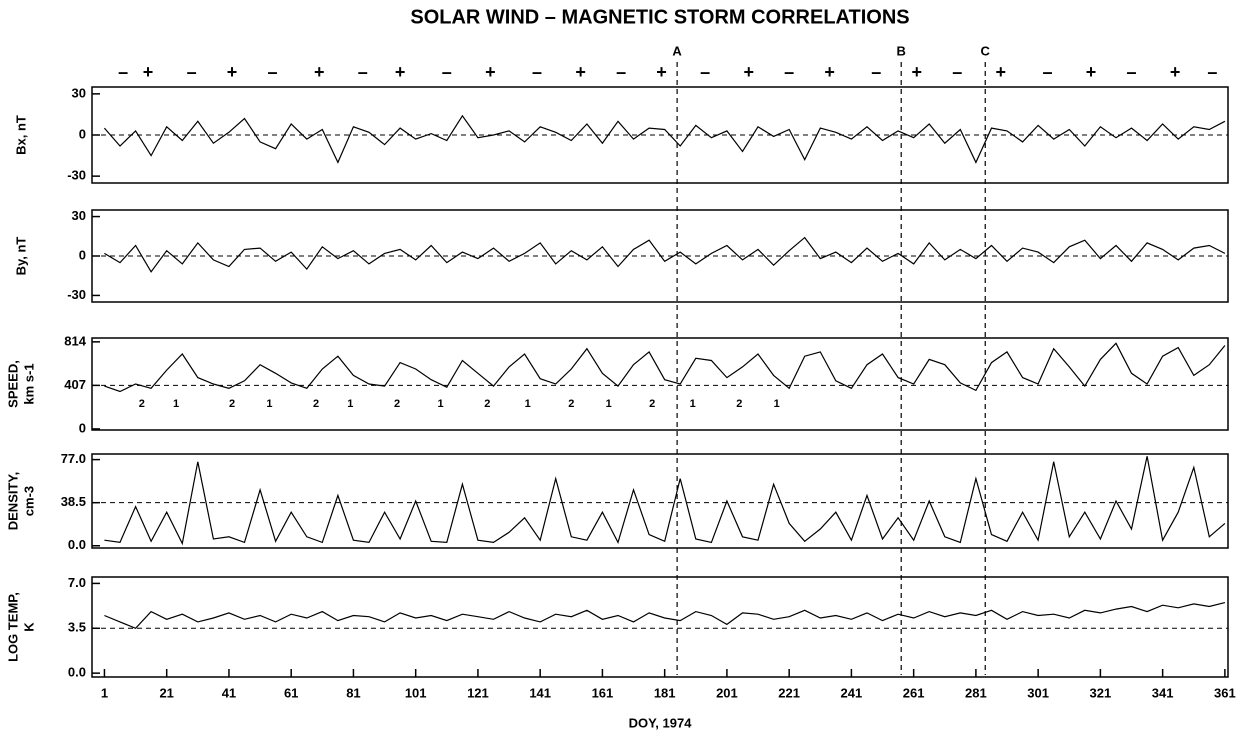 The width and height of the screenshot is (1249, 740). I want to click on y-axis-label: Bx, nT, so click(20, 135).